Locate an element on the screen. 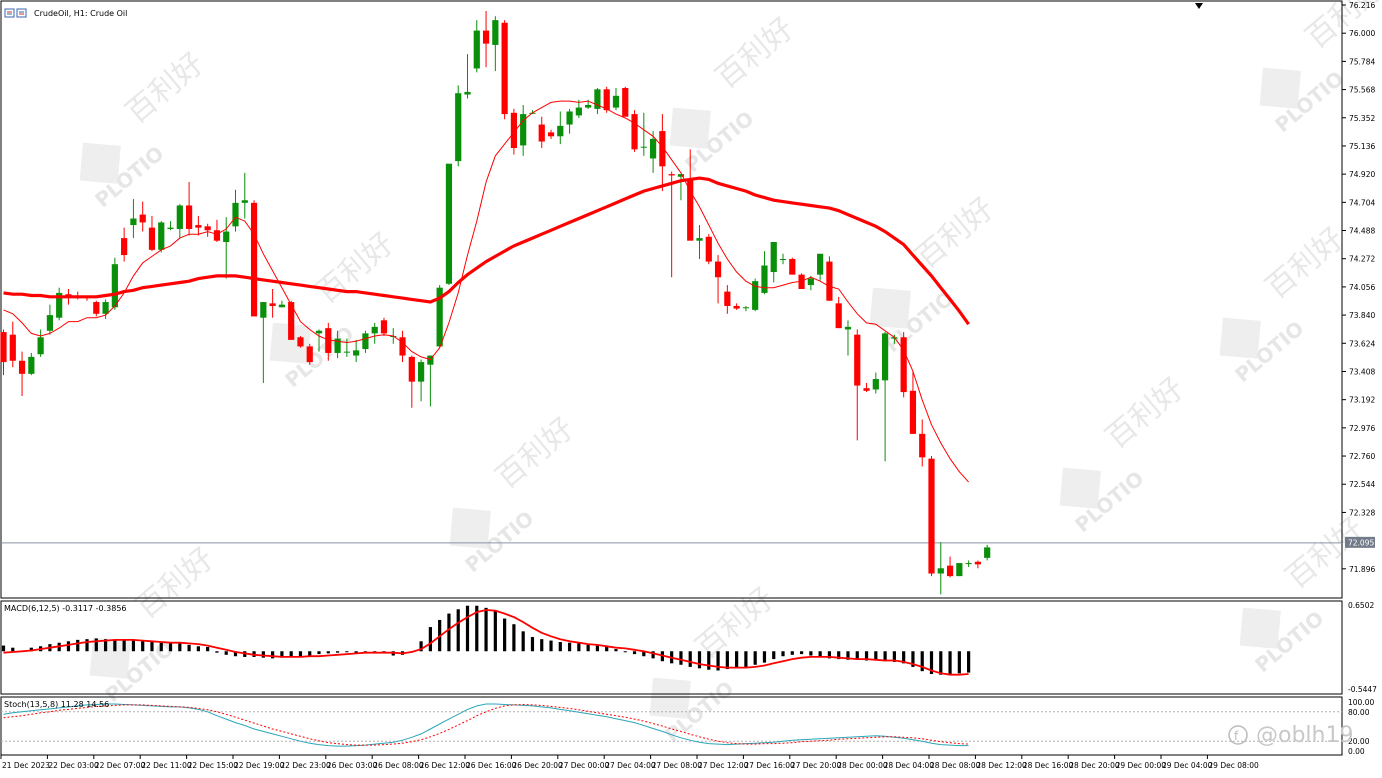  time-tick-label: 28 Dec 16:00 is located at coordinates (1048, 765).